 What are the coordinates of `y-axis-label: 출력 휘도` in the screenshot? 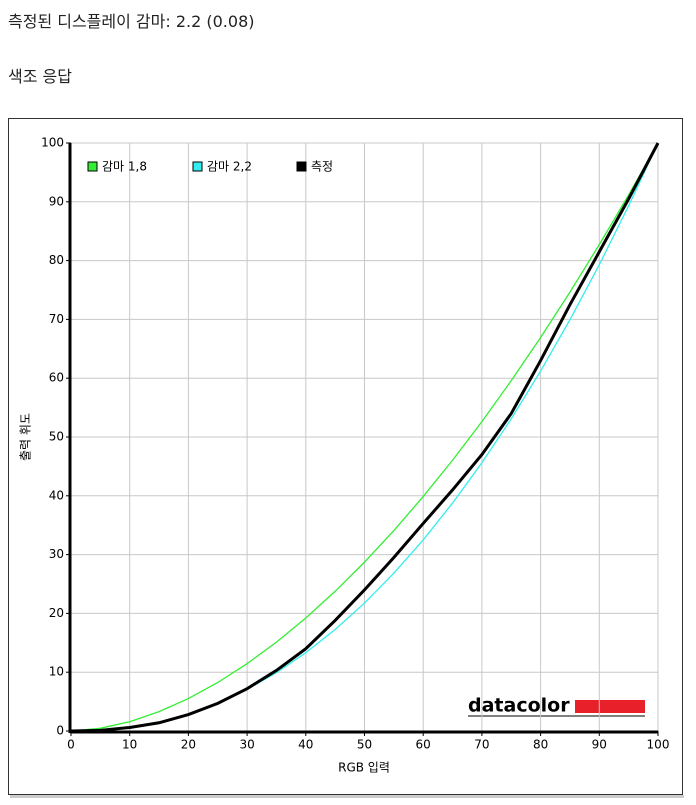 It's located at (26, 437).